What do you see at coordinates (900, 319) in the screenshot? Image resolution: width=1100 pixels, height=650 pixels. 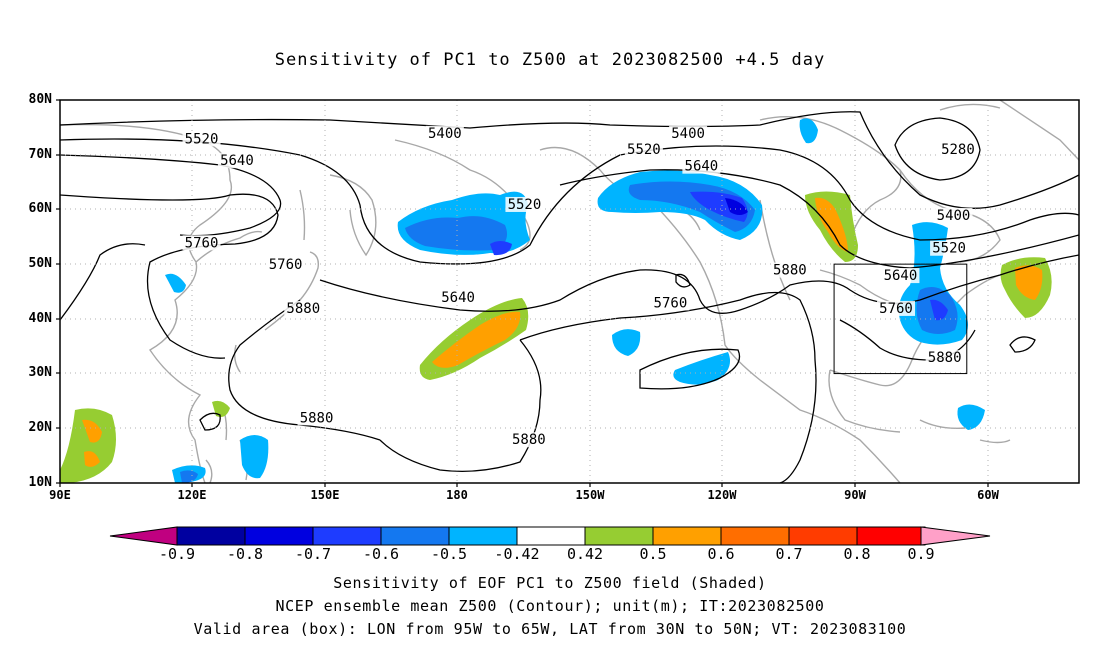 I see `valid-area-box` at bounding box center [900, 319].